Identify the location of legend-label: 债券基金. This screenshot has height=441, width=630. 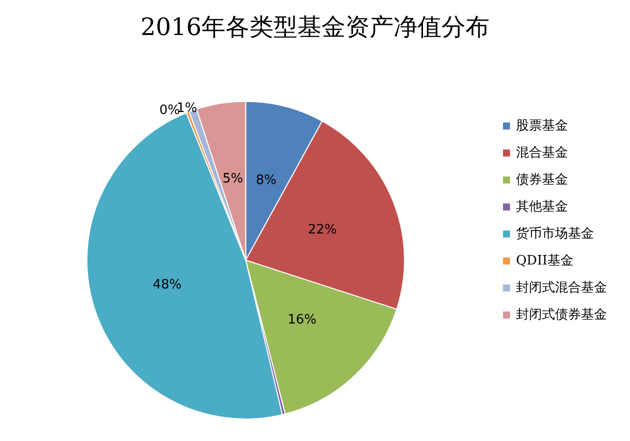
(542, 180).